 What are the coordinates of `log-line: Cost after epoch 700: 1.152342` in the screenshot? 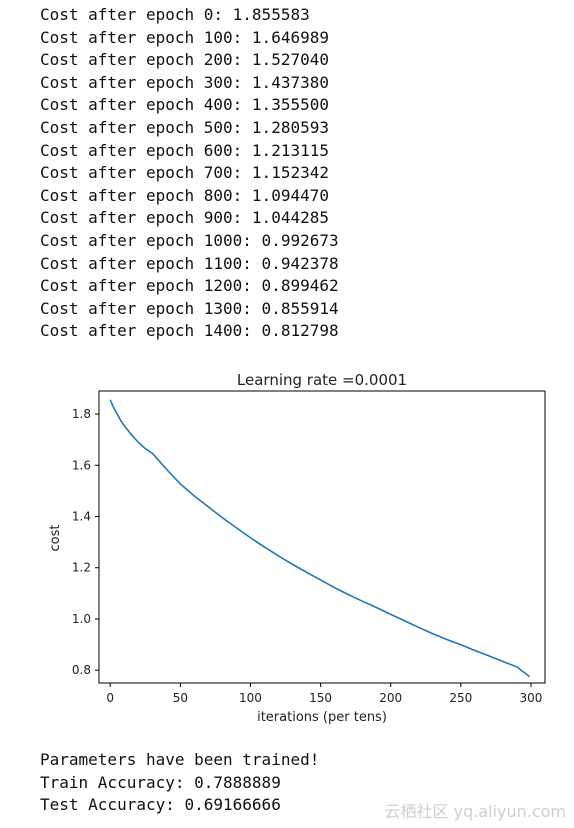 It's located at (184, 173).